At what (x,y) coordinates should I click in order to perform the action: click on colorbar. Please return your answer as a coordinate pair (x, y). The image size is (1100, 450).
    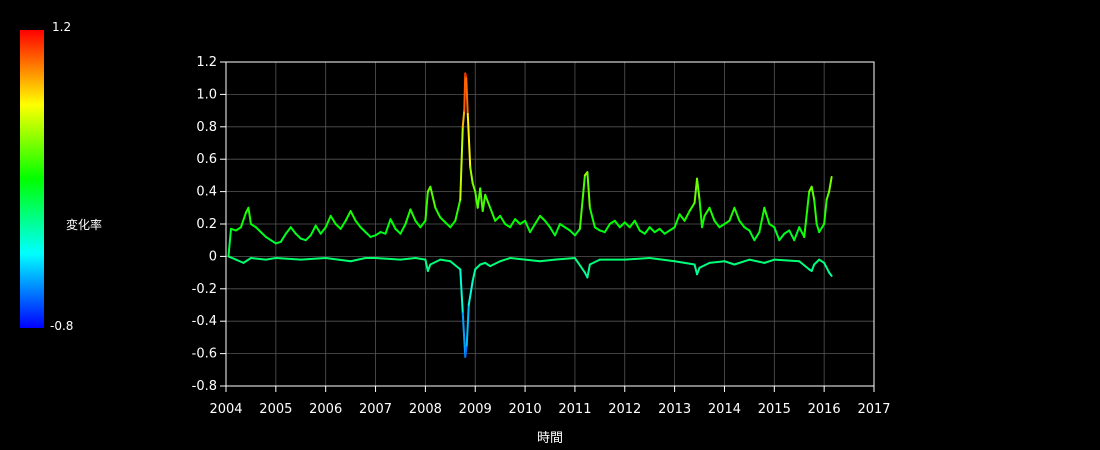
    Looking at the image, I should click on (32, 179).